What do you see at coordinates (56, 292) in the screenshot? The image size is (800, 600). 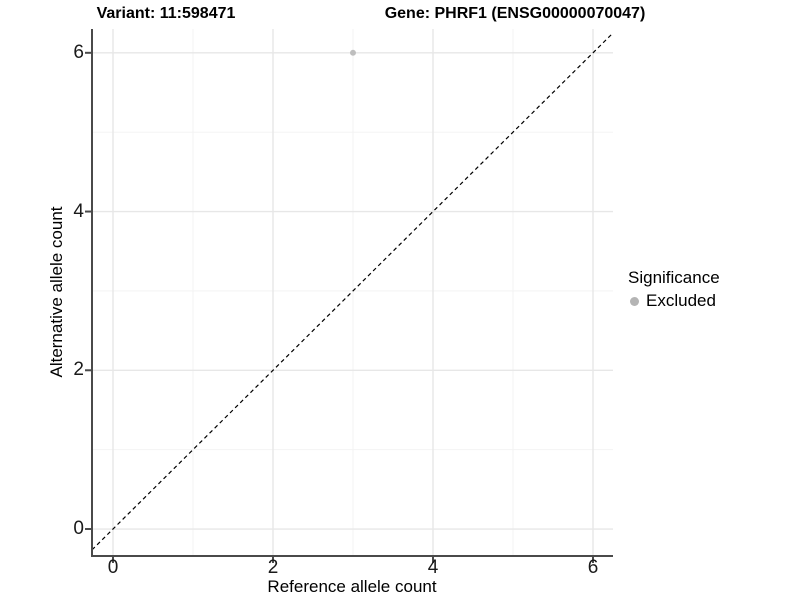 I see `y-axis-title: Alternative allele count` at bounding box center [56, 292].